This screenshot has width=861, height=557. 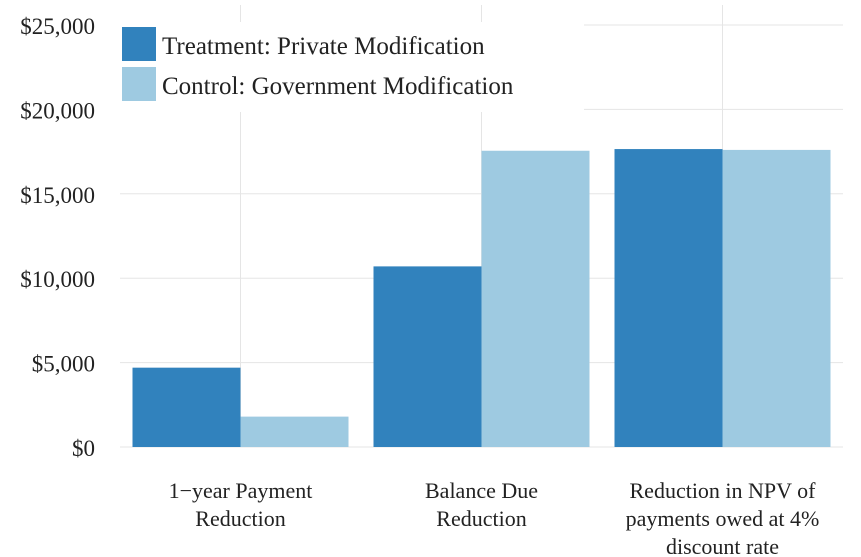 I want to click on x-tick-label: 1−year Payment Reduction, so click(x=241, y=504).